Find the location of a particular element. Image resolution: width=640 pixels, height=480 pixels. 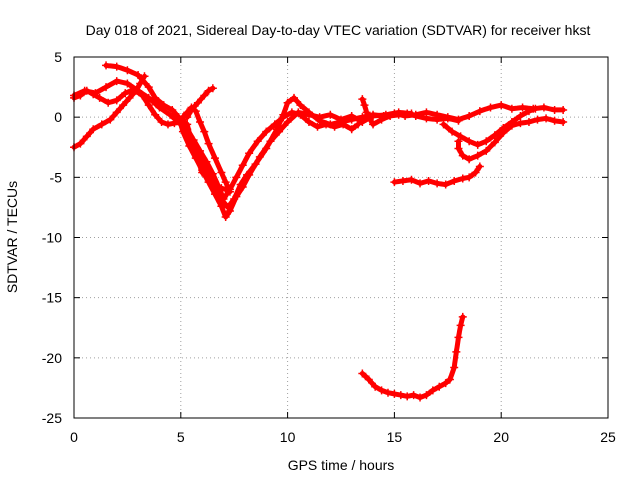

y-tick-label: -5 is located at coordinates (56, 177).